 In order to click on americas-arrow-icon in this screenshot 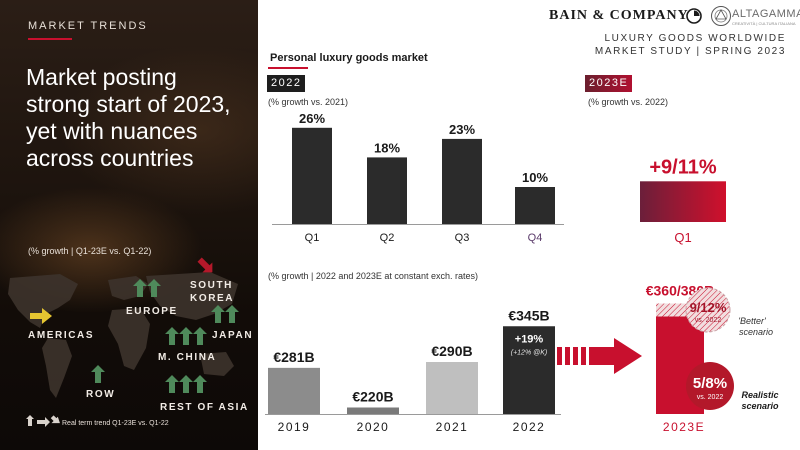, I will do `click(41, 316)`.